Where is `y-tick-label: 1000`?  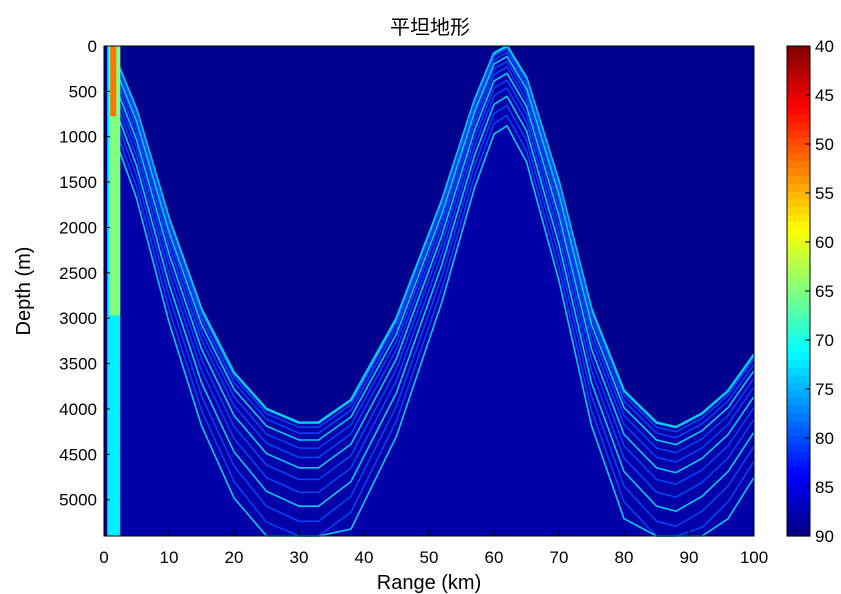 y-tick-label: 1000 is located at coordinates (78, 137).